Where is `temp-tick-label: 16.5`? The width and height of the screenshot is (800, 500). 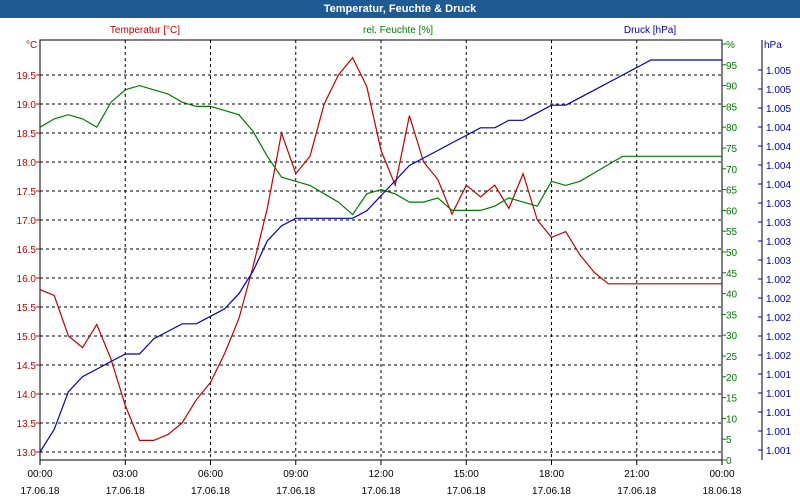 temp-tick-label: 16.5 is located at coordinates (27, 250).